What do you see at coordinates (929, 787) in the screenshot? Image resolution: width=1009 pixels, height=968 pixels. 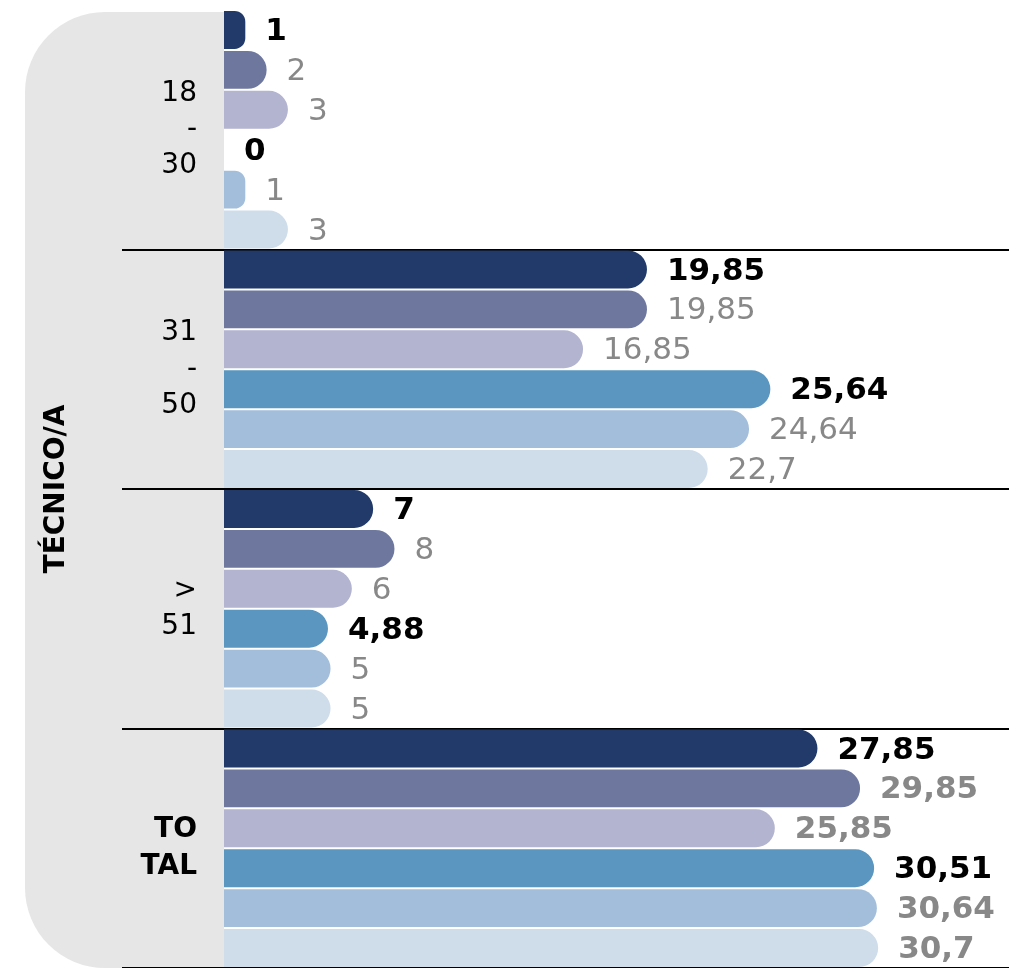 I see `data-label: 29,85` at bounding box center [929, 787].